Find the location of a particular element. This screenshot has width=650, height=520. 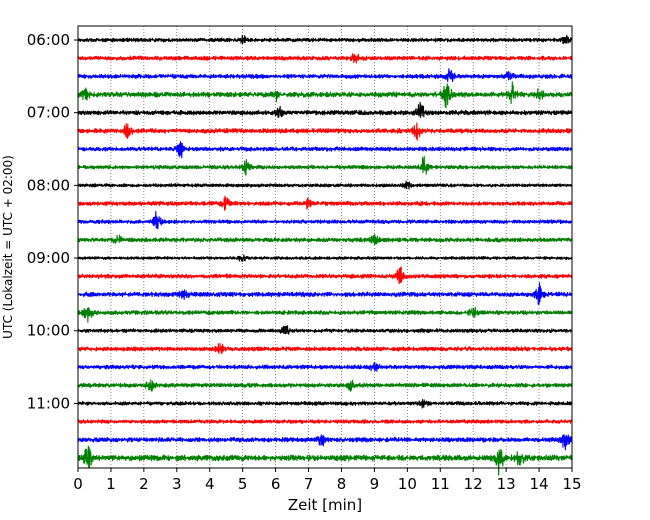

x-tick-label: 8 is located at coordinates (342, 484).